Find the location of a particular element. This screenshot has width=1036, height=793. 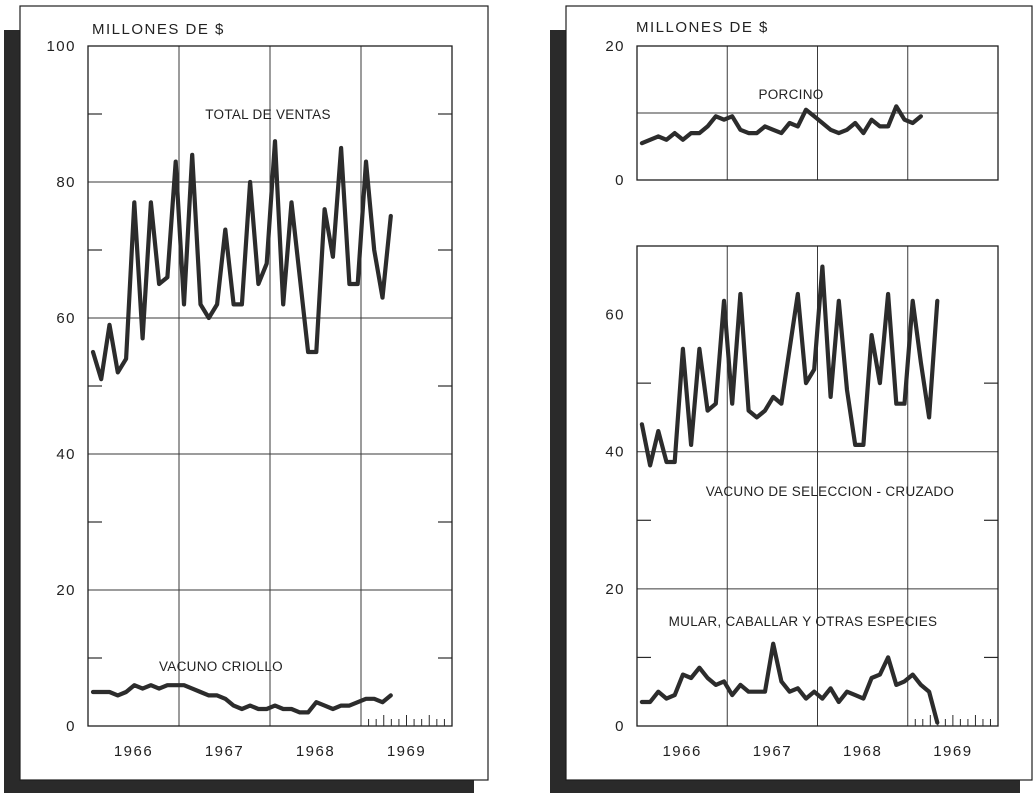

right-unit-label: MILLONES DE $ is located at coordinates (702, 27).